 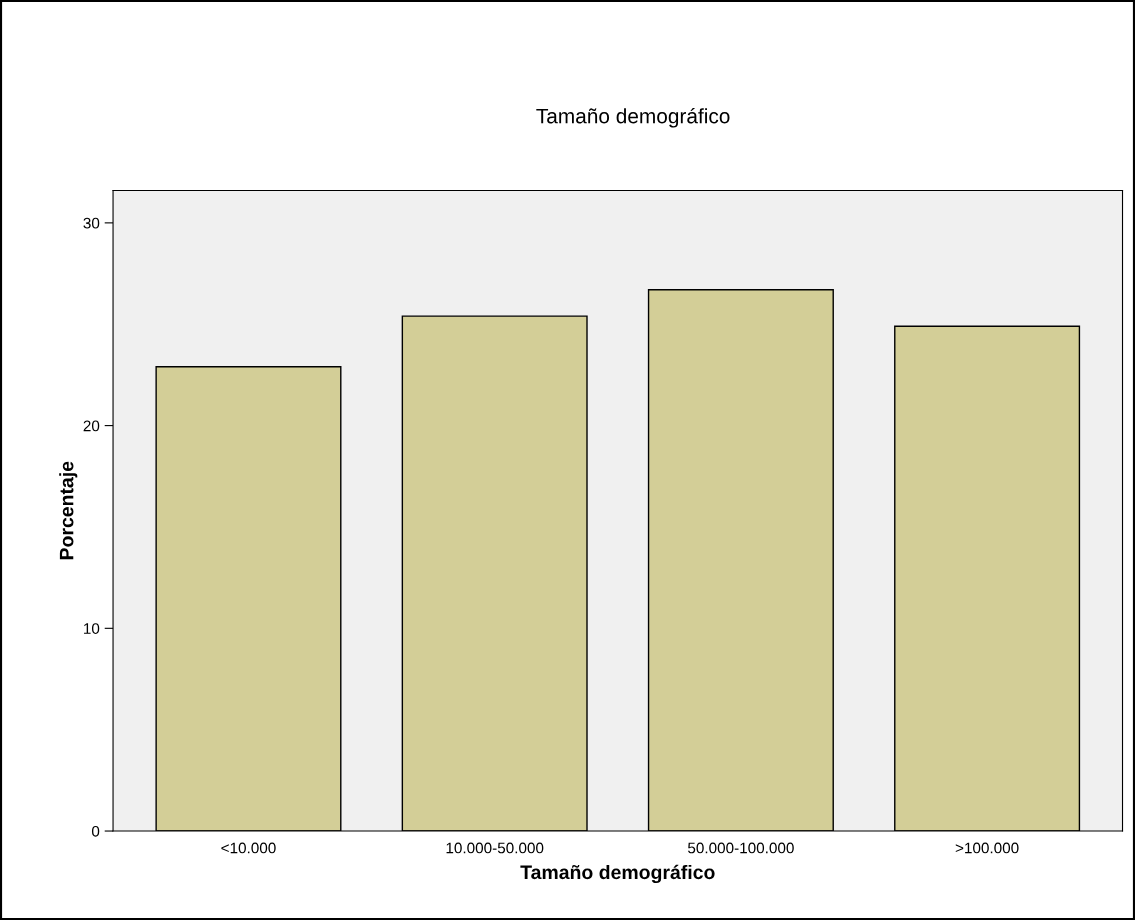 What do you see at coordinates (92, 628) in the screenshot?
I see `y-tick-label: 10` at bounding box center [92, 628].